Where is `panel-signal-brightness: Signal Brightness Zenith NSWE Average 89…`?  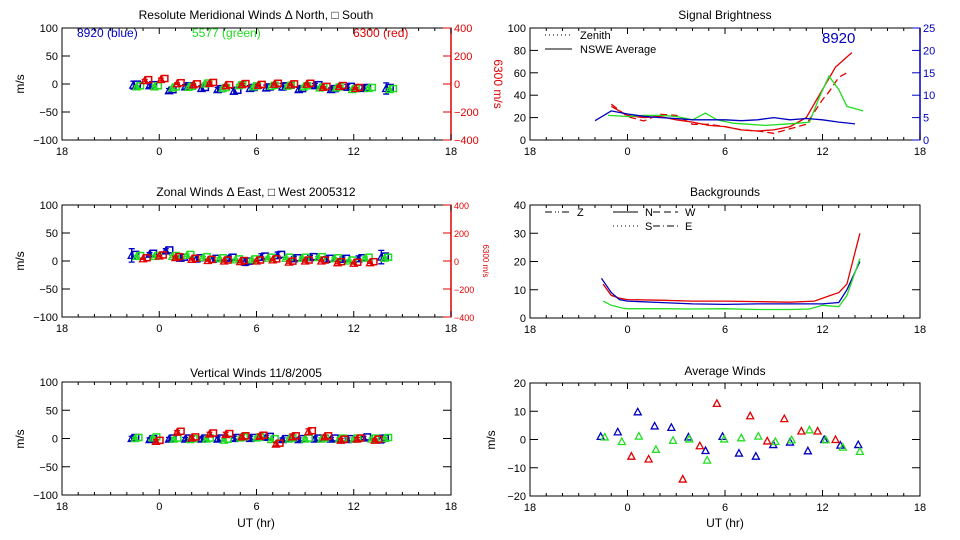 panel-signal-brightness: Signal Brightness Zenith NSWE Average 89… is located at coordinates (722, 83).